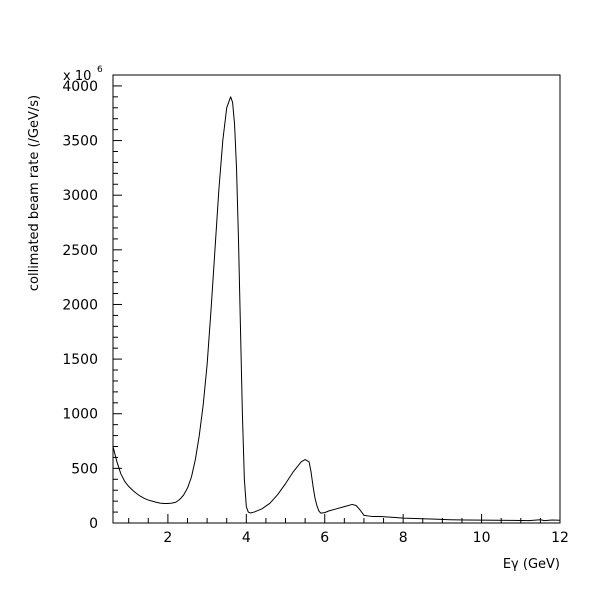  What do you see at coordinates (80, 415) in the screenshot?
I see `y-tick-label: 1000` at bounding box center [80, 415].